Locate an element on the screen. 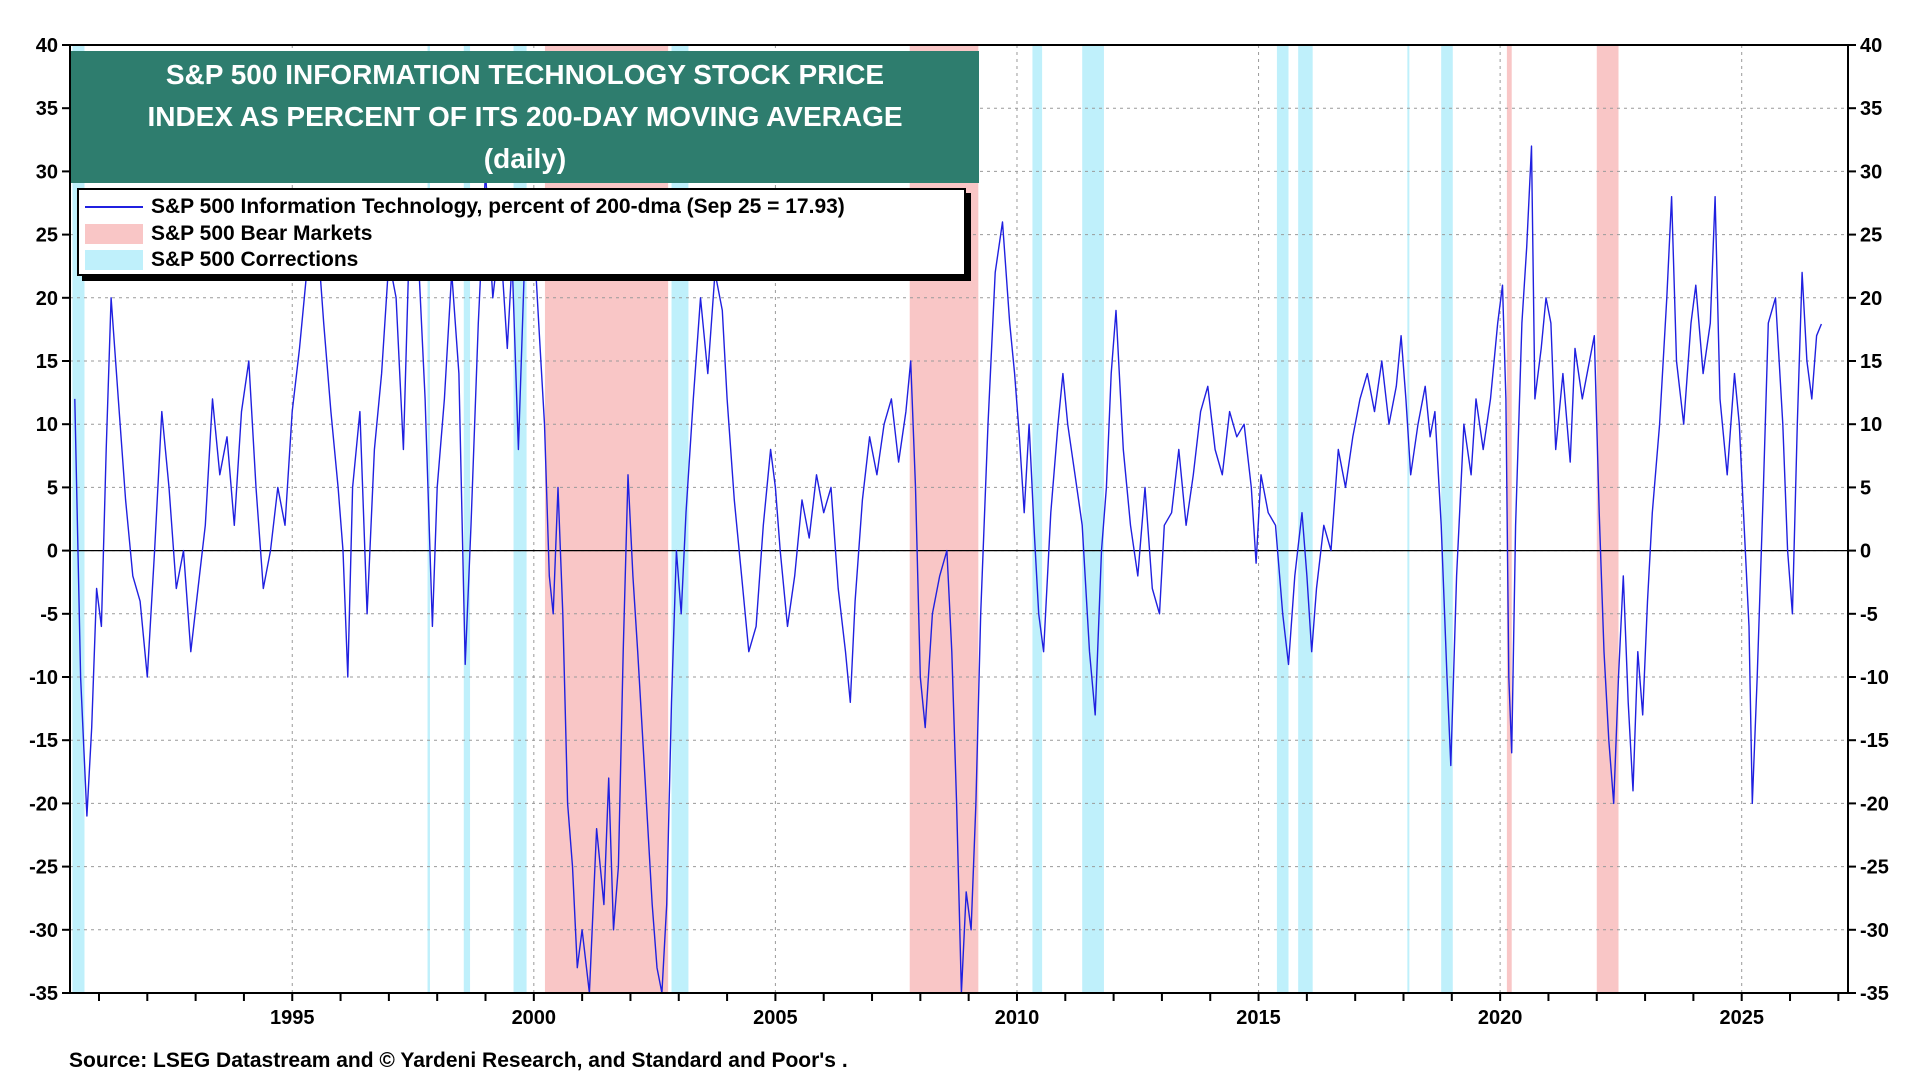 This screenshot has width=1920, height=1080. y-tick-label-left: 25 is located at coordinates (47, 236).